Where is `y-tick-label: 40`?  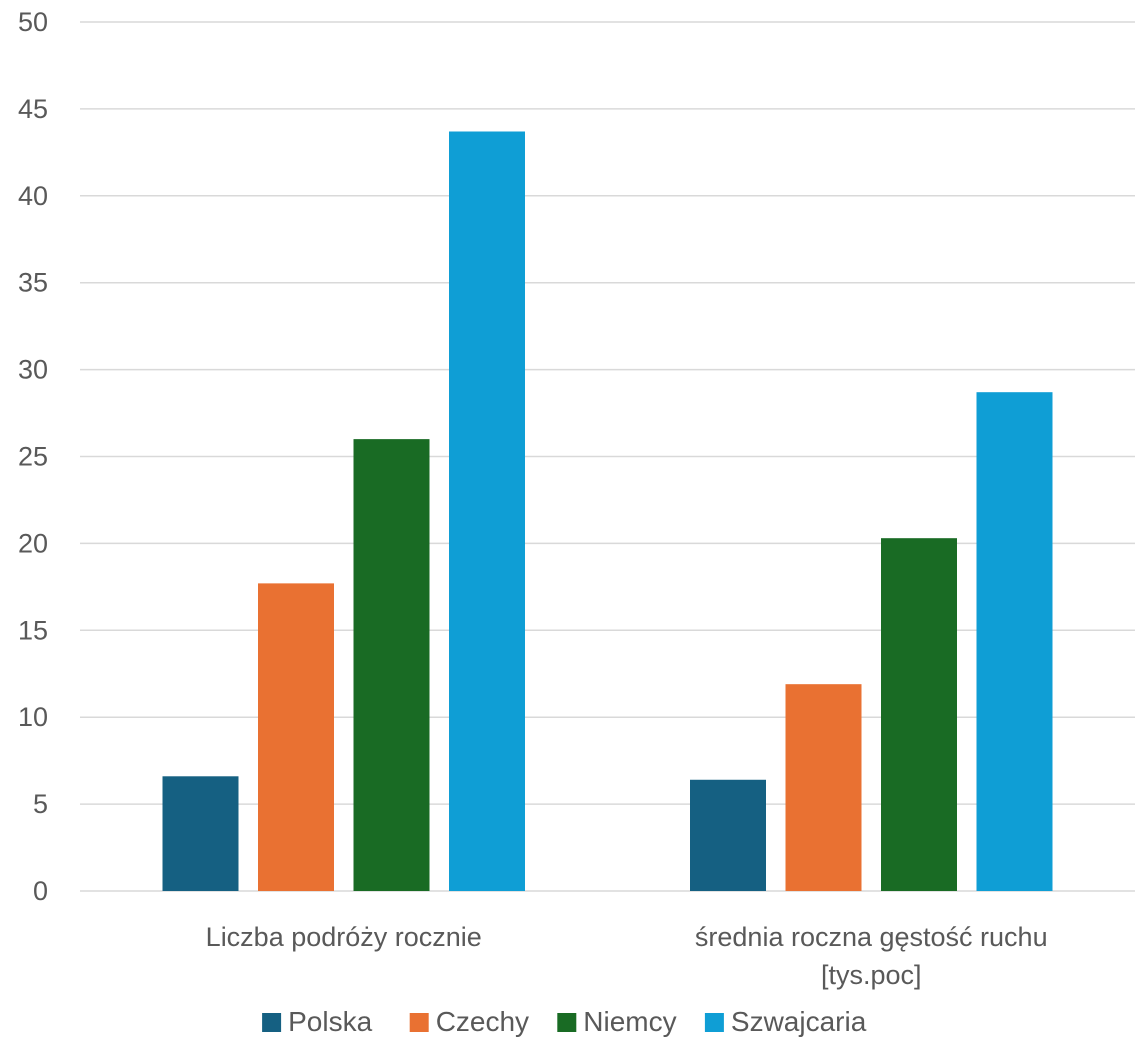
y-tick-label: 40 is located at coordinates (33, 196).